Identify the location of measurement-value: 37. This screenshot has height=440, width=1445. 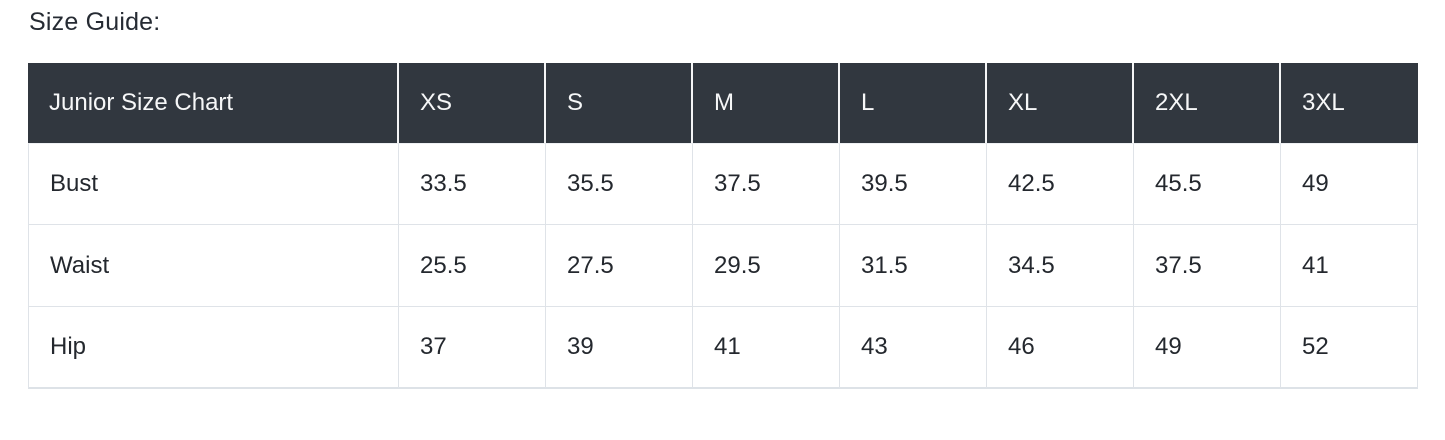
(472, 348).